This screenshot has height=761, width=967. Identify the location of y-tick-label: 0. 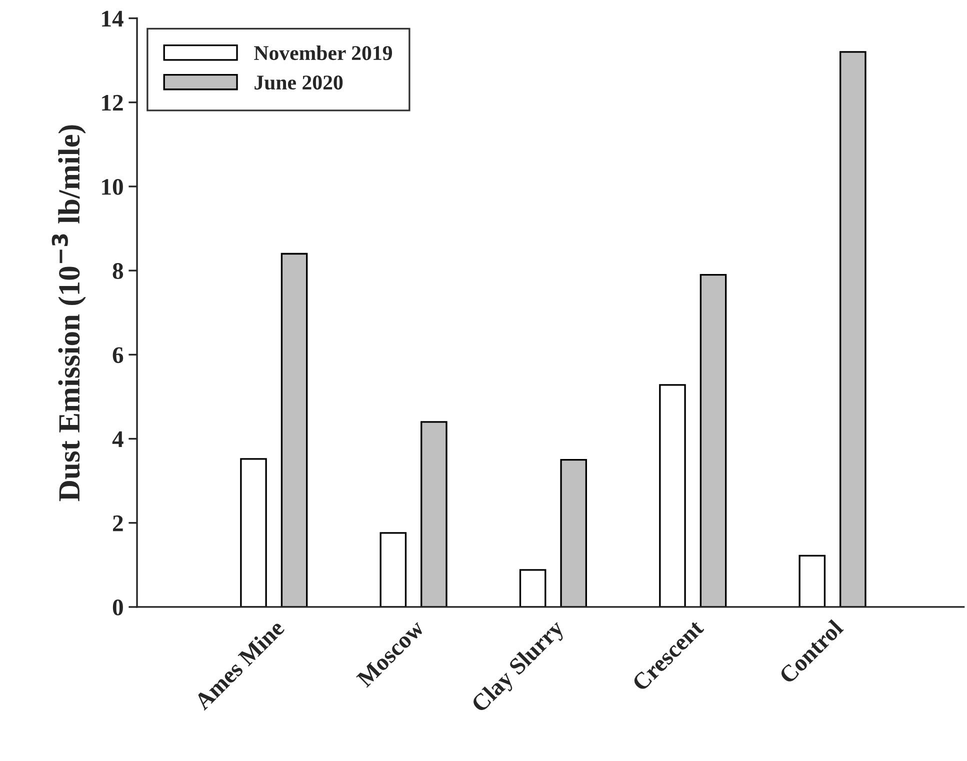
(117, 607).